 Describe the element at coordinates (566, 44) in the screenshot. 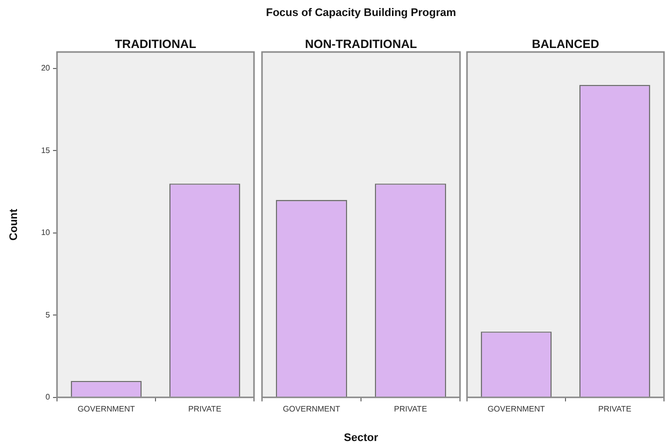

I see `chart-title: BALANCED` at that location.